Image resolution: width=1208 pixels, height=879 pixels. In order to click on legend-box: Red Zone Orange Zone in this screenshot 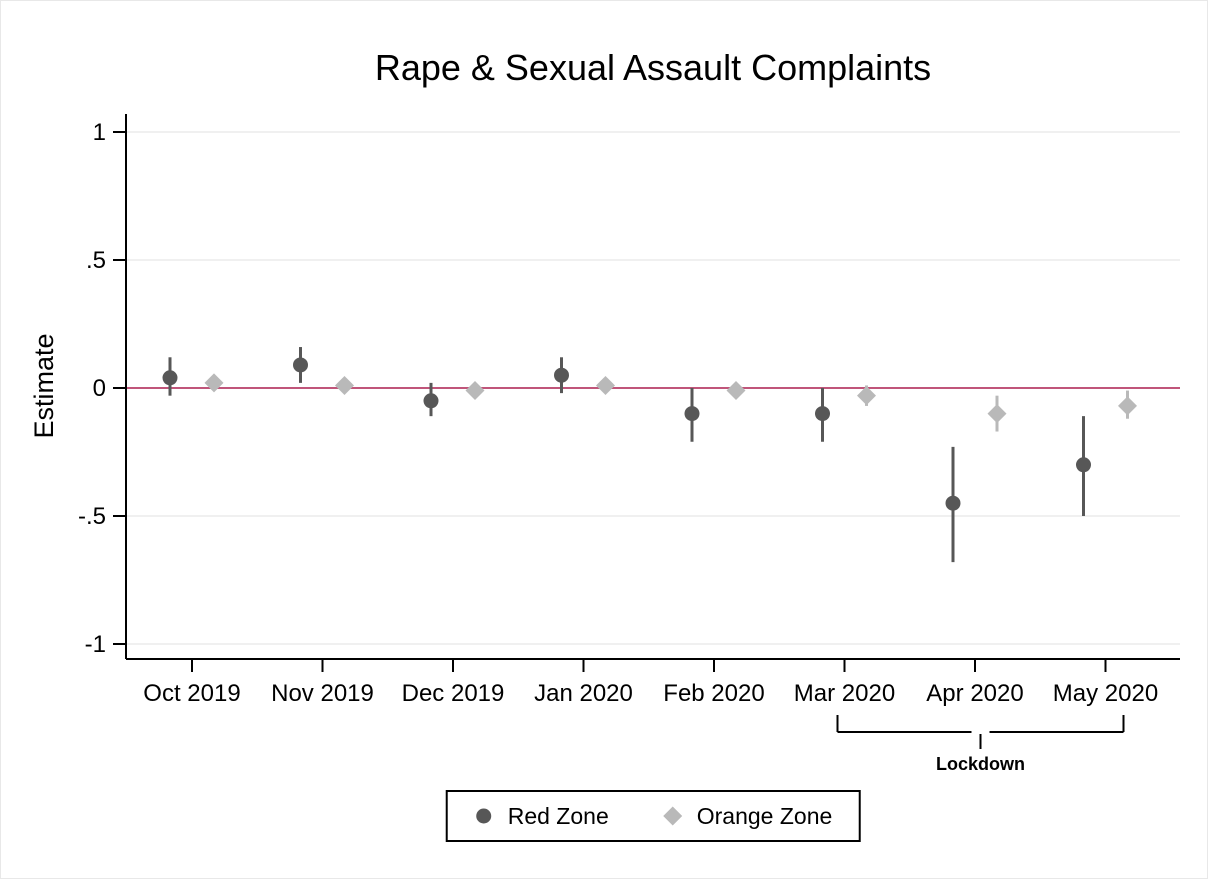, I will do `click(653, 816)`.